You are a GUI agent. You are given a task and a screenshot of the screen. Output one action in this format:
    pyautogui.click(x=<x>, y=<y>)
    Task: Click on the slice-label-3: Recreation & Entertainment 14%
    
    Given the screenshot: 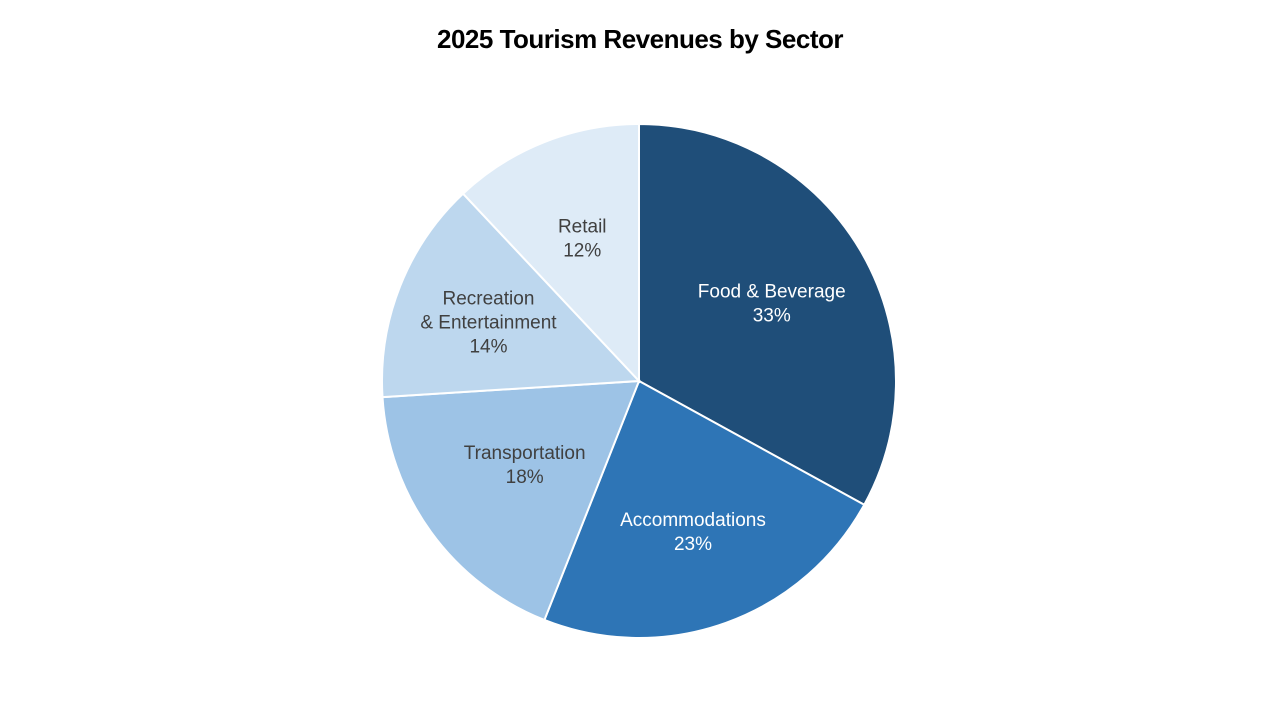 What is the action you would take?
    pyautogui.click(x=488, y=322)
    